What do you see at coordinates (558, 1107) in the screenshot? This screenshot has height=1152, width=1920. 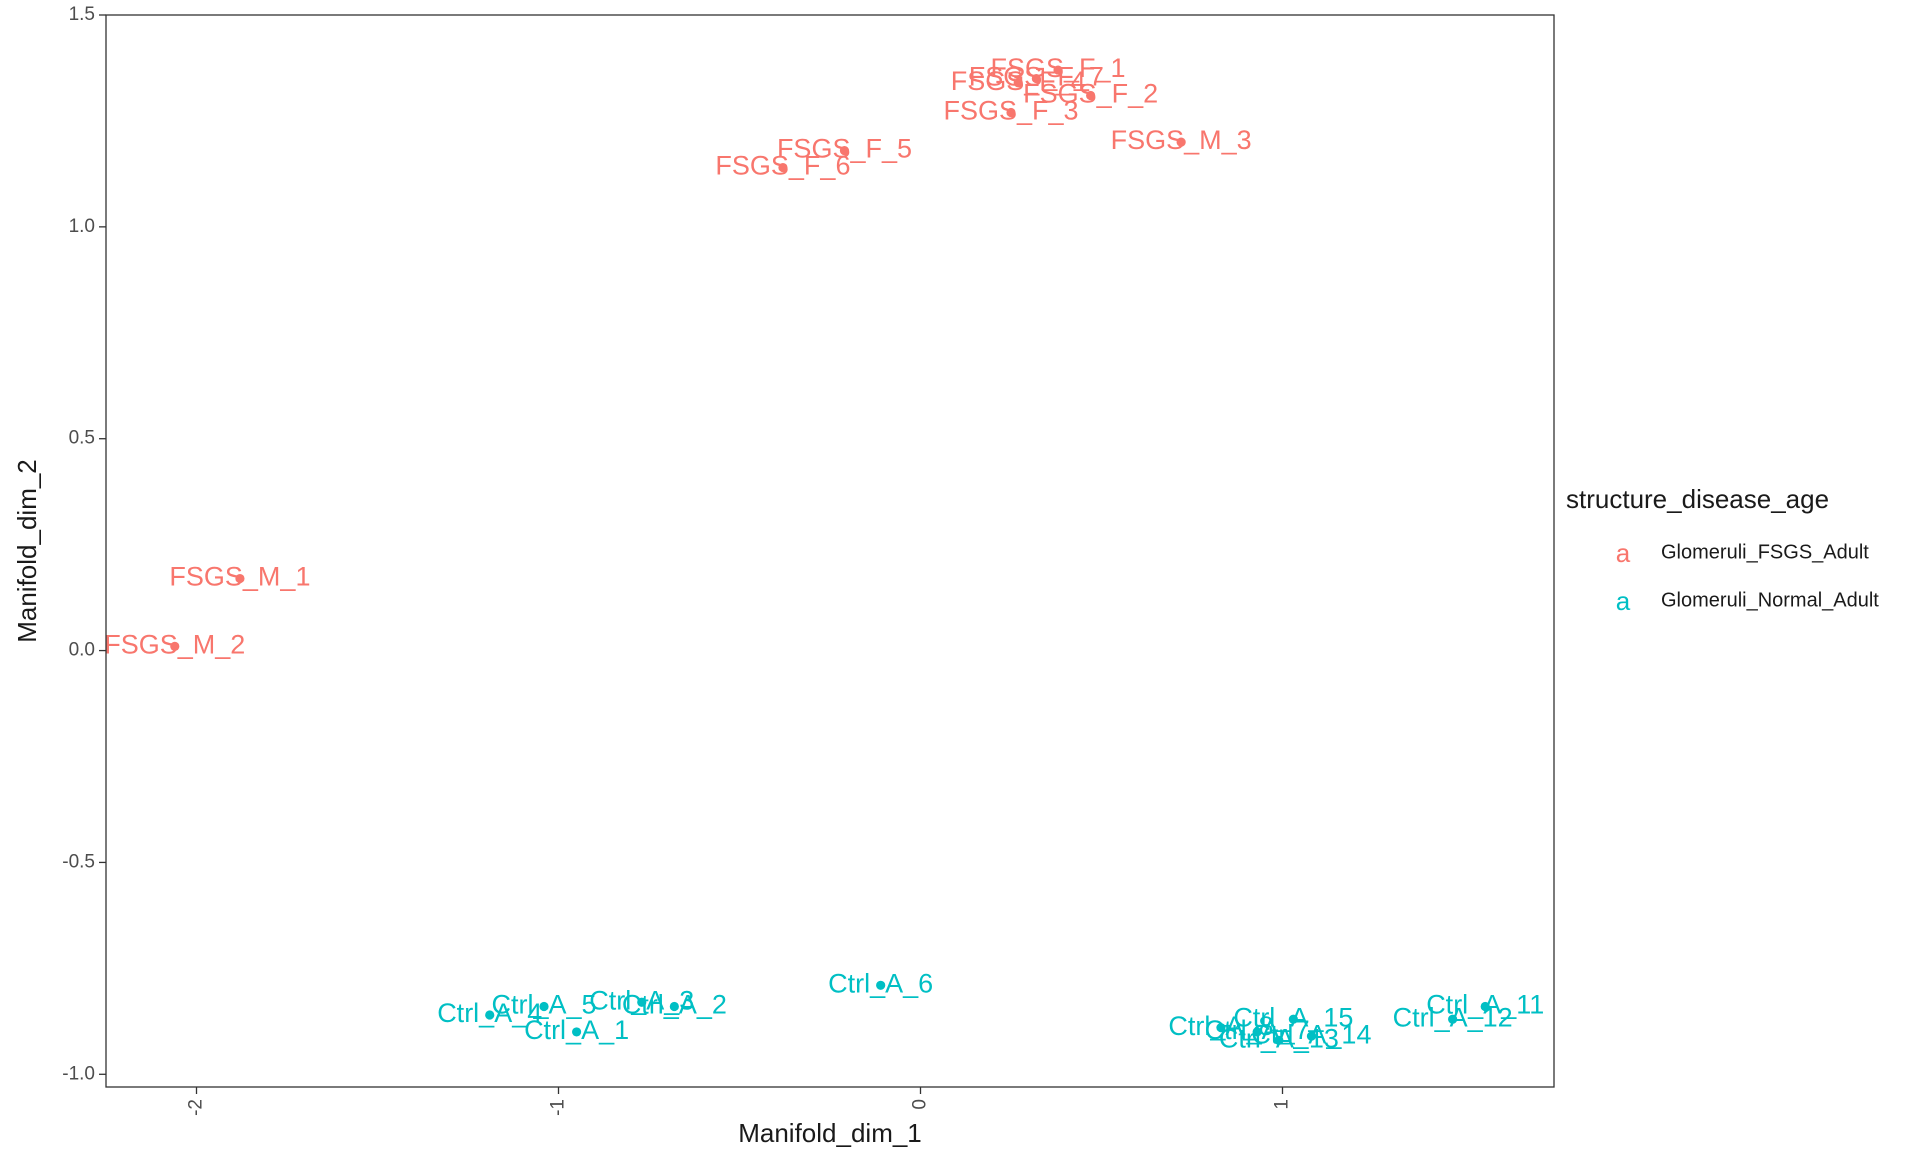 I see `x-tick-label: -1` at bounding box center [558, 1107].